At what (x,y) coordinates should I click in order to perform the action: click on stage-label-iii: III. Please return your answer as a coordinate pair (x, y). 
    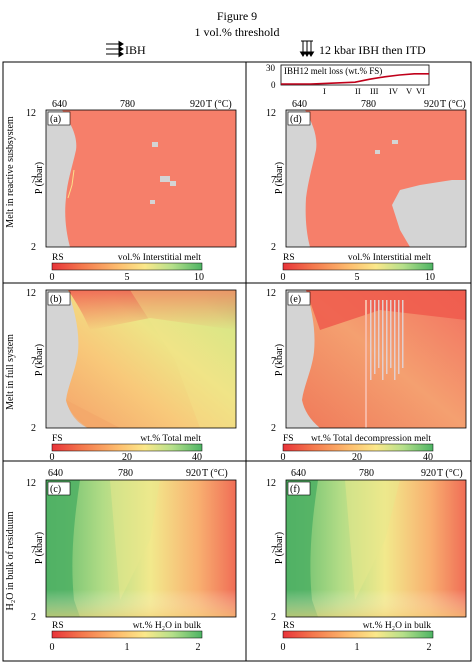
    Looking at the image, I should click on (374, 91).